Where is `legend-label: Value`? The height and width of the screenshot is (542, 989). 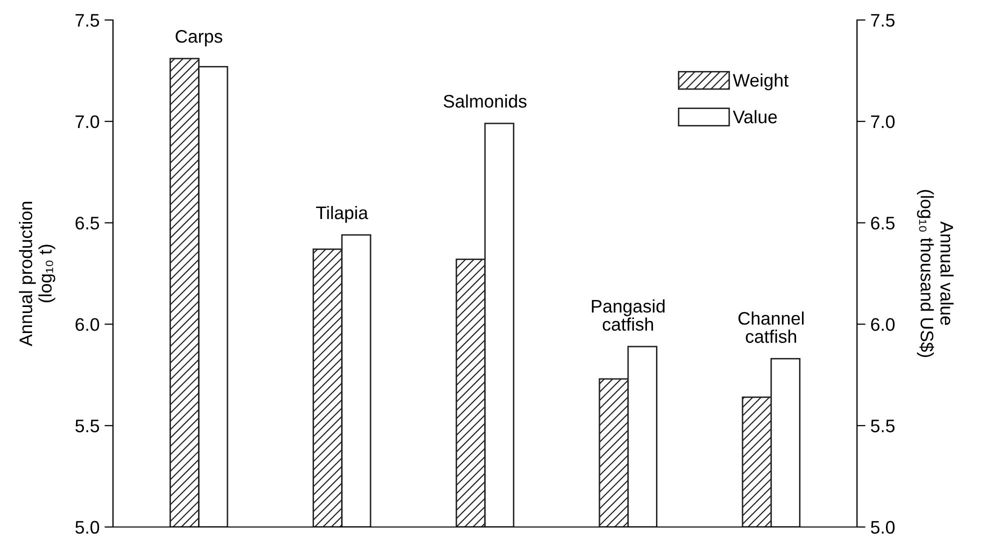
legend-label: Value is located at coordinates (754, 117).